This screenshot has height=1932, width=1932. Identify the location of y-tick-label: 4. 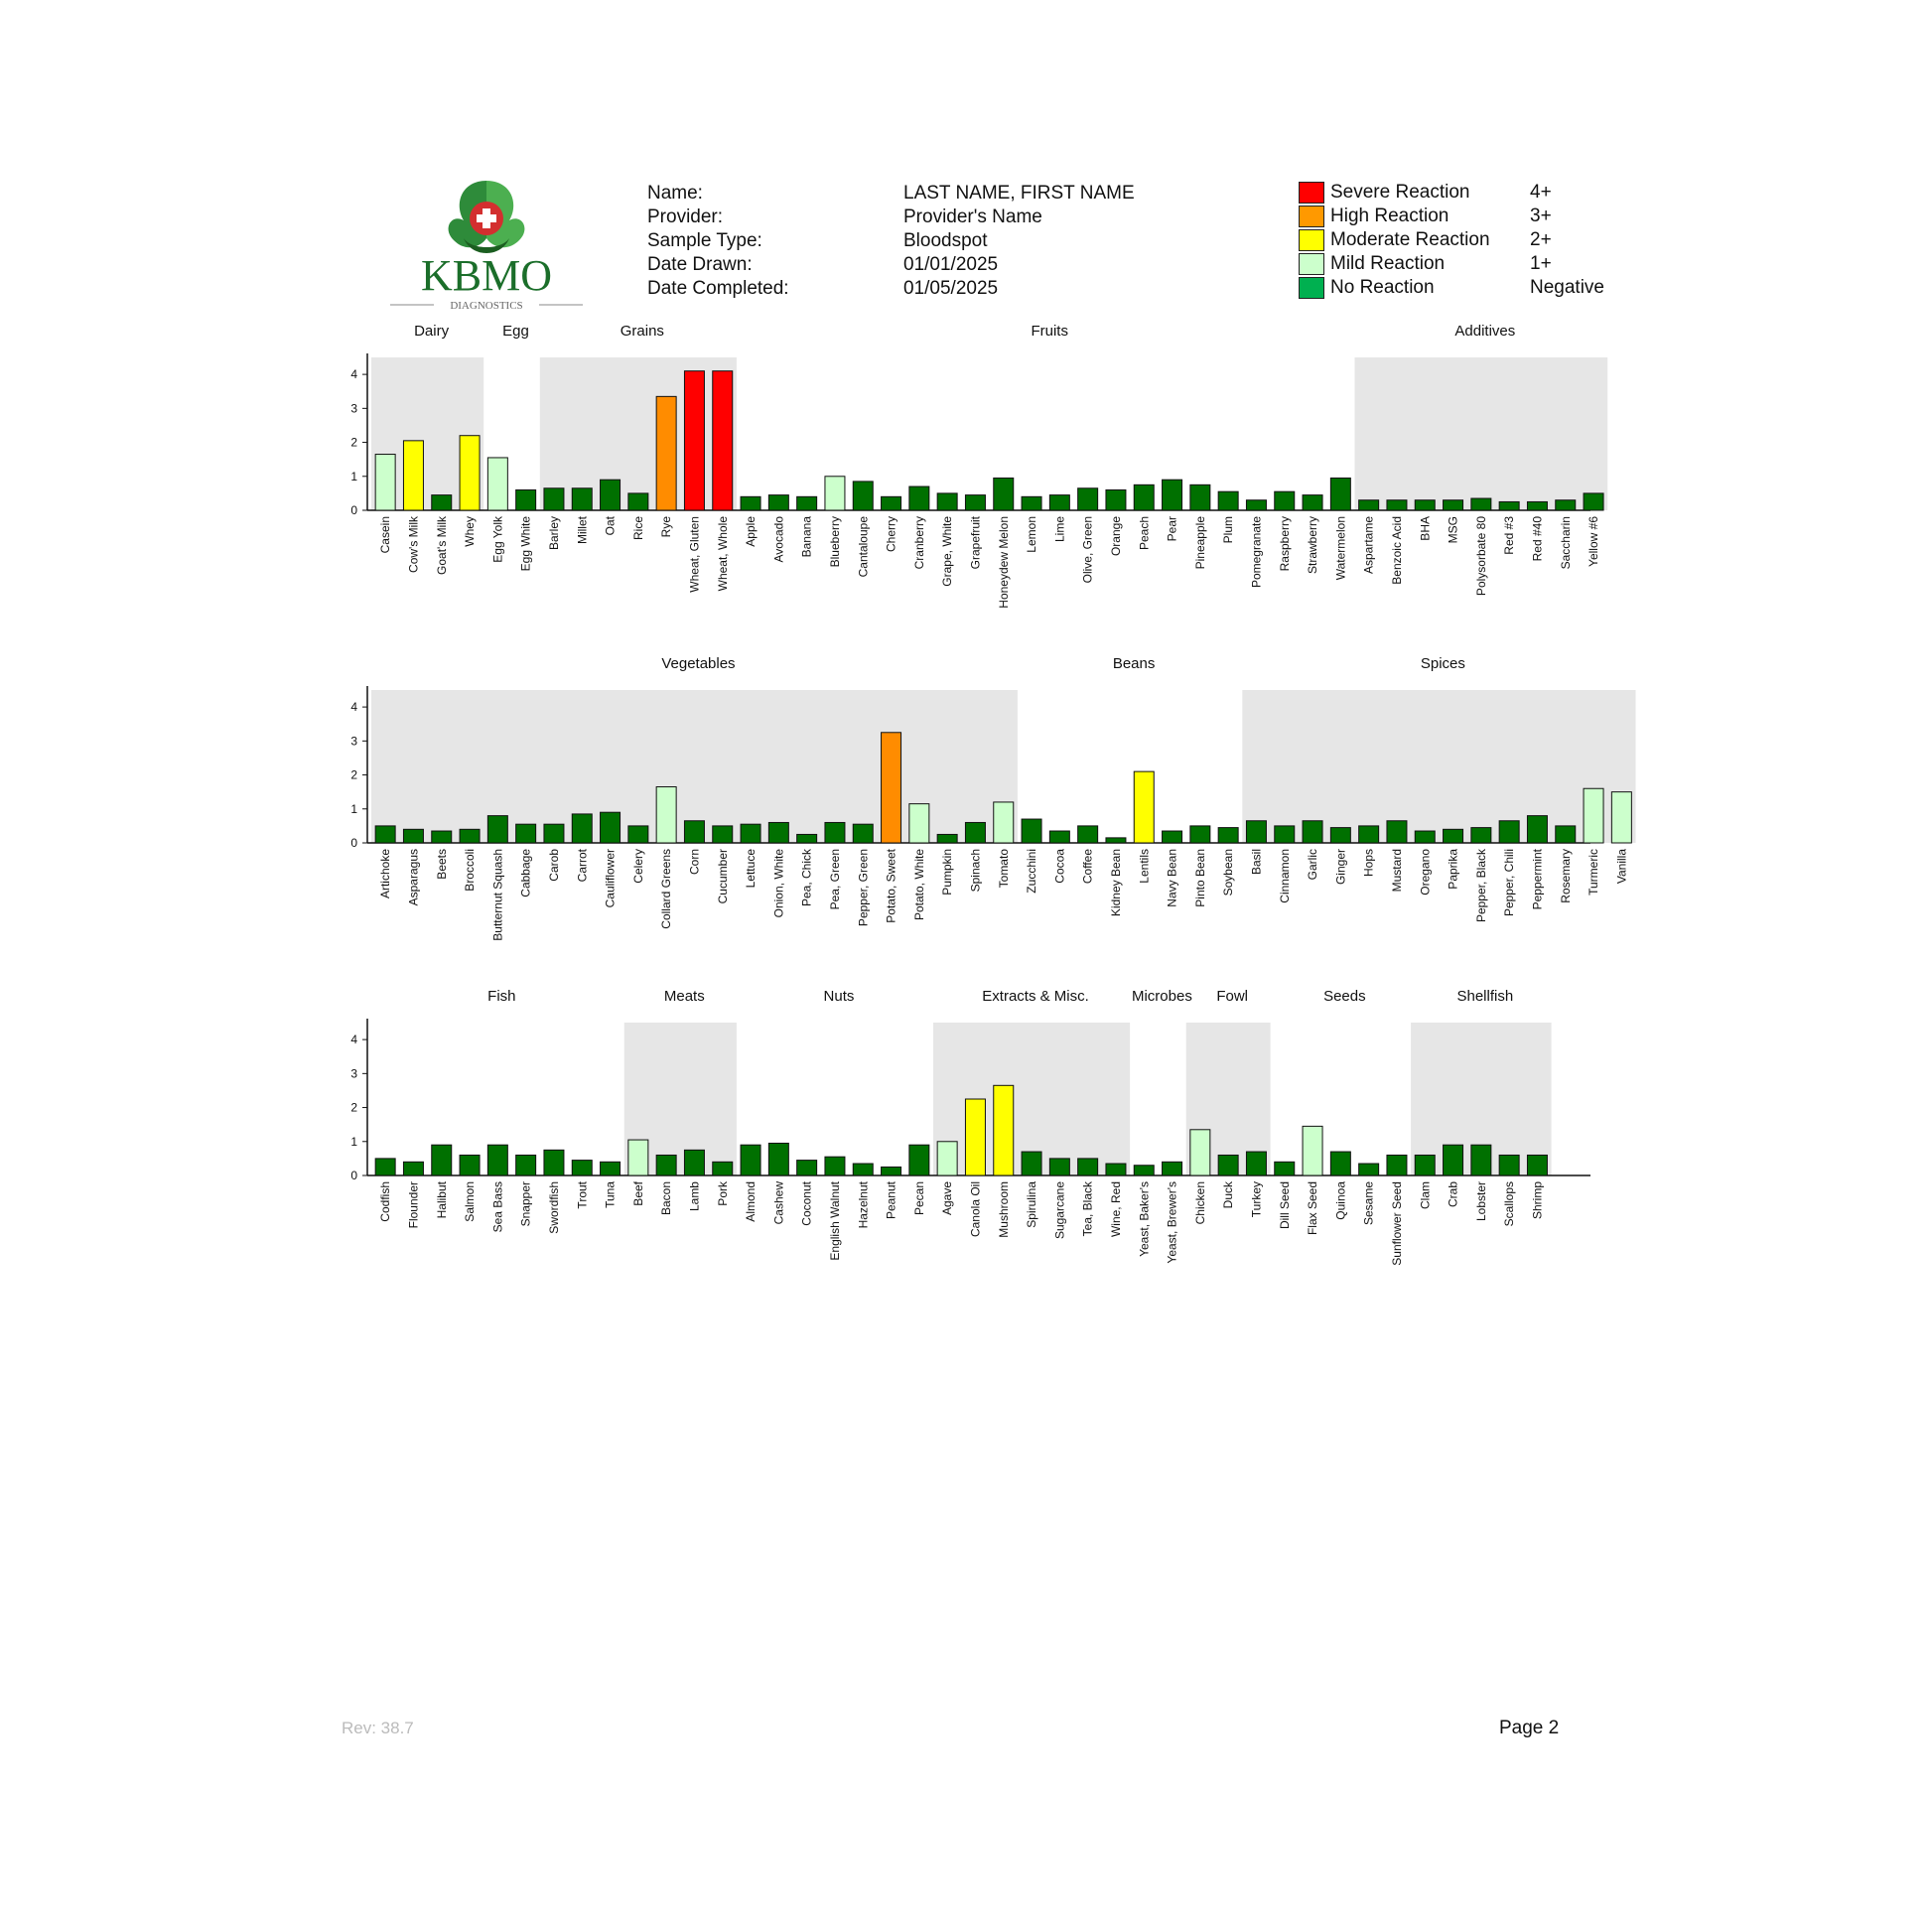
(353, 374).